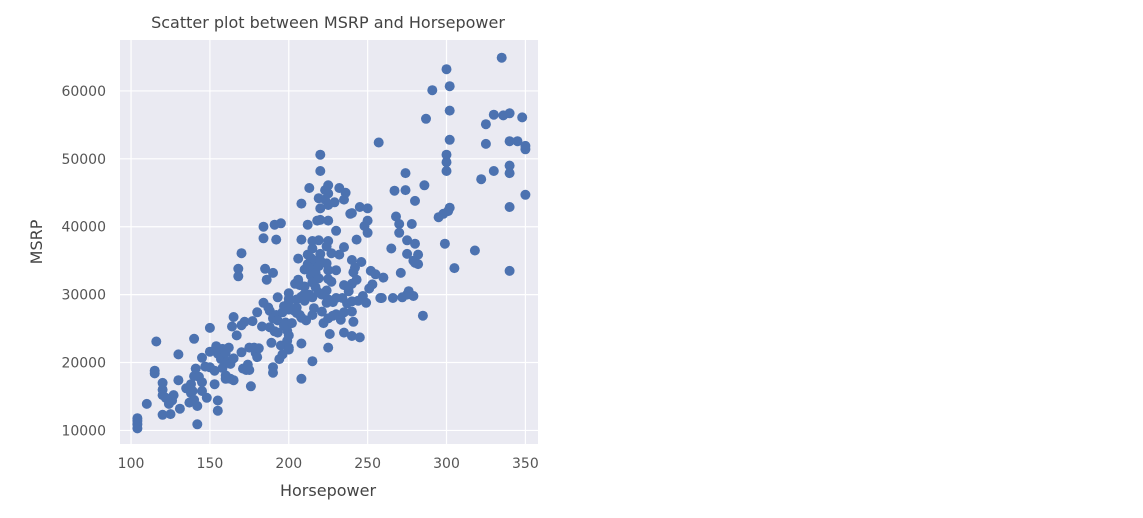 The image size is (1143, 518). What do you see at coordinates (83, 228) in the screenshot?
I see `y-tick-label: 40000` at bounding box center [83, 228].